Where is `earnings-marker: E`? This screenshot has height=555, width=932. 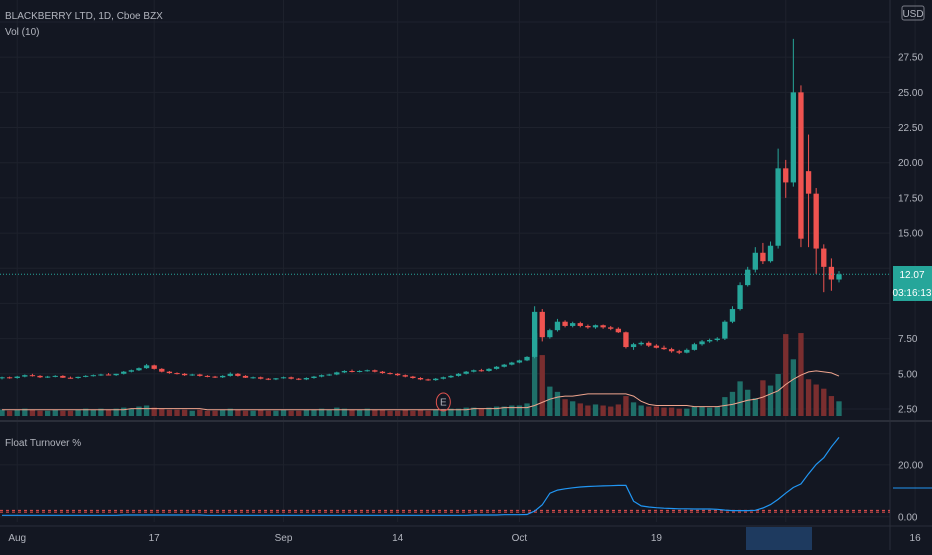
earnings-marker: E is located at coordinates (443, 402).